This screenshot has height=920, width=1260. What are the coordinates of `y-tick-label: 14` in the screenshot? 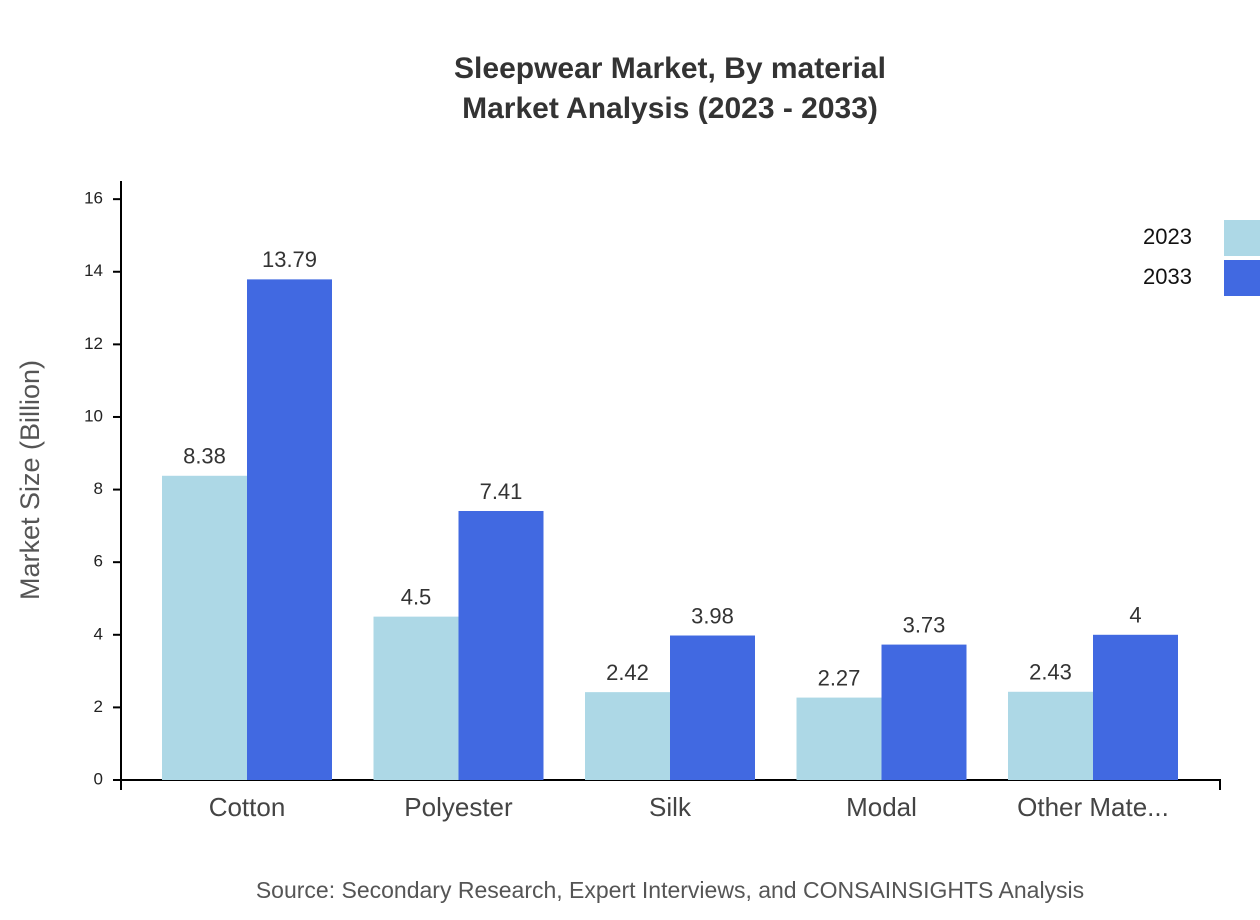 It's located at (93, 270).